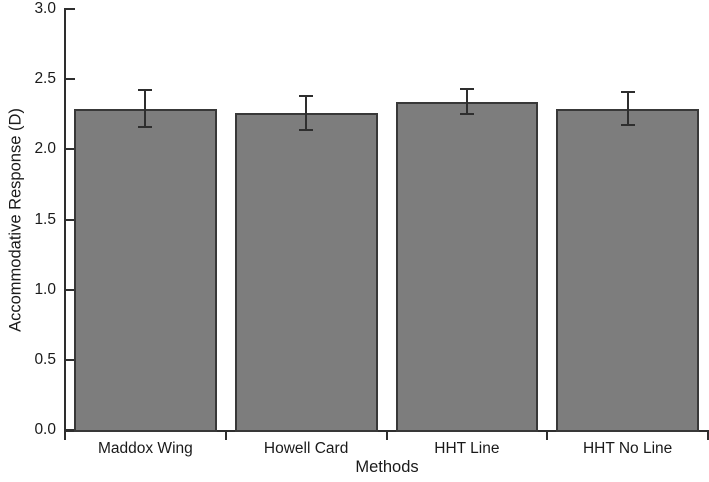 Image resolution: width=709 pixels, height=482 pixels. I want to click on y-tick-label: 0.0, so click(45, 429).